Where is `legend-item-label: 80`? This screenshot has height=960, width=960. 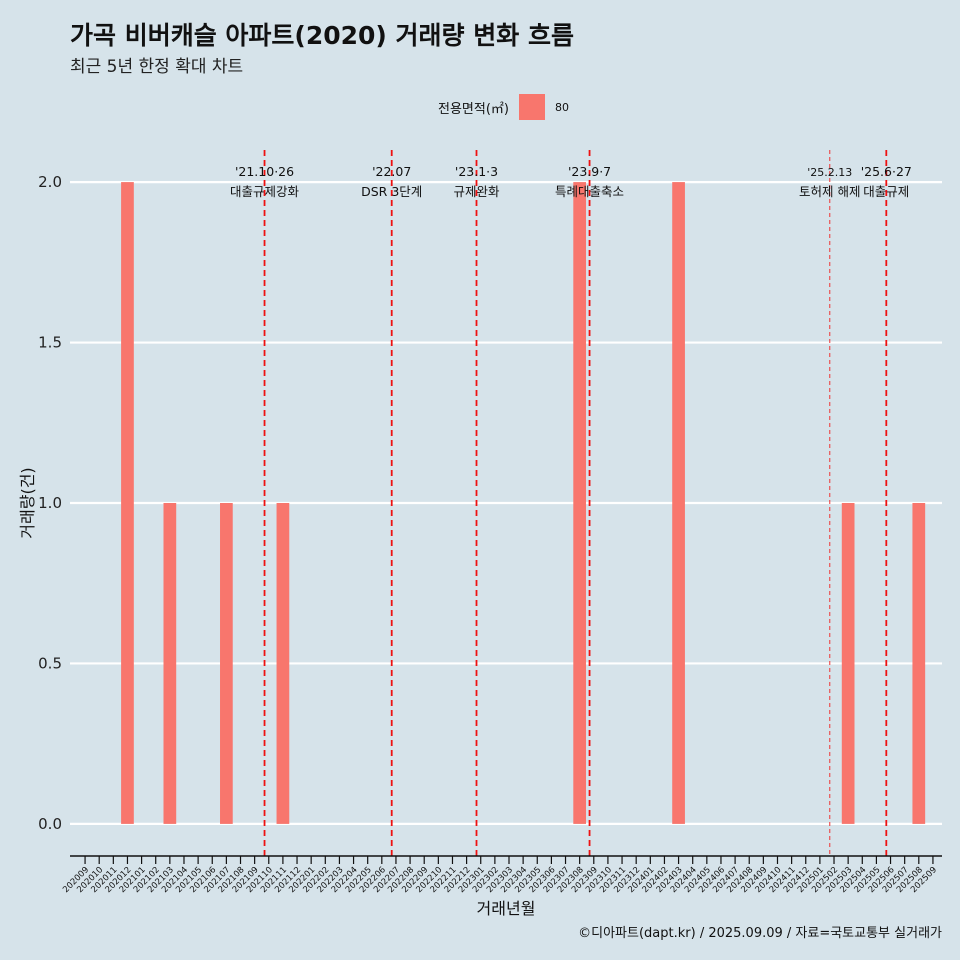
legend-item-label: 80 is located at coordinates (561, 107).